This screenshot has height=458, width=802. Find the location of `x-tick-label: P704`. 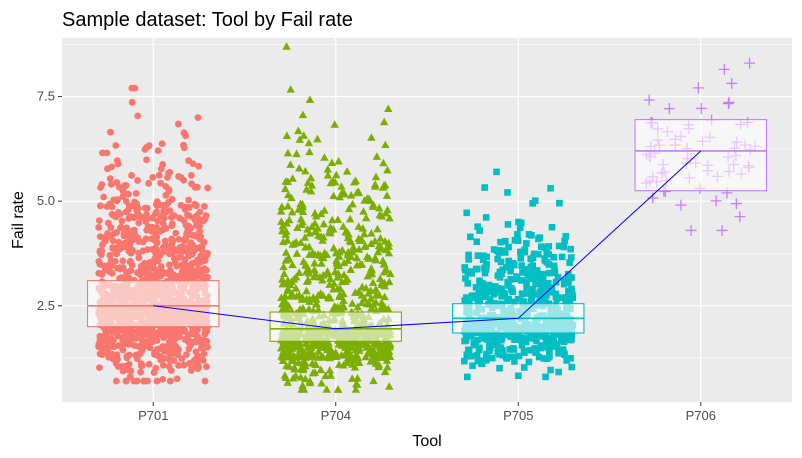

x-tick-label: P704 is located at coordinates (336, 415).